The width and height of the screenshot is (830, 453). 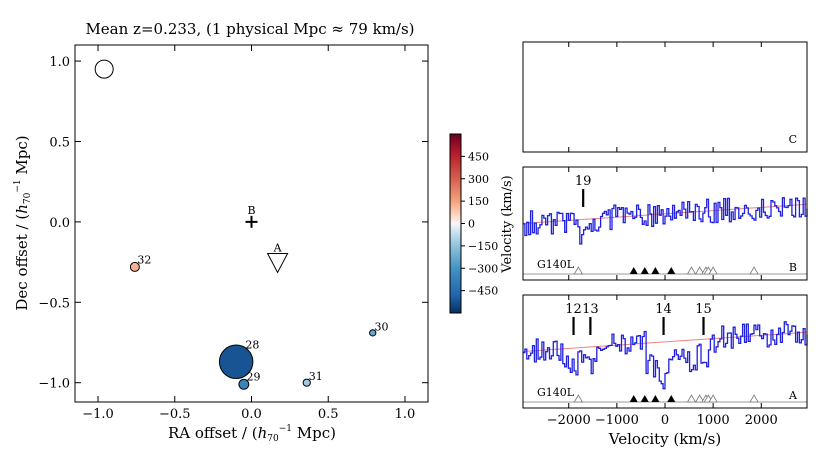 I want to click on colorbar-tick-label: 0, so click(x=471, y=224).